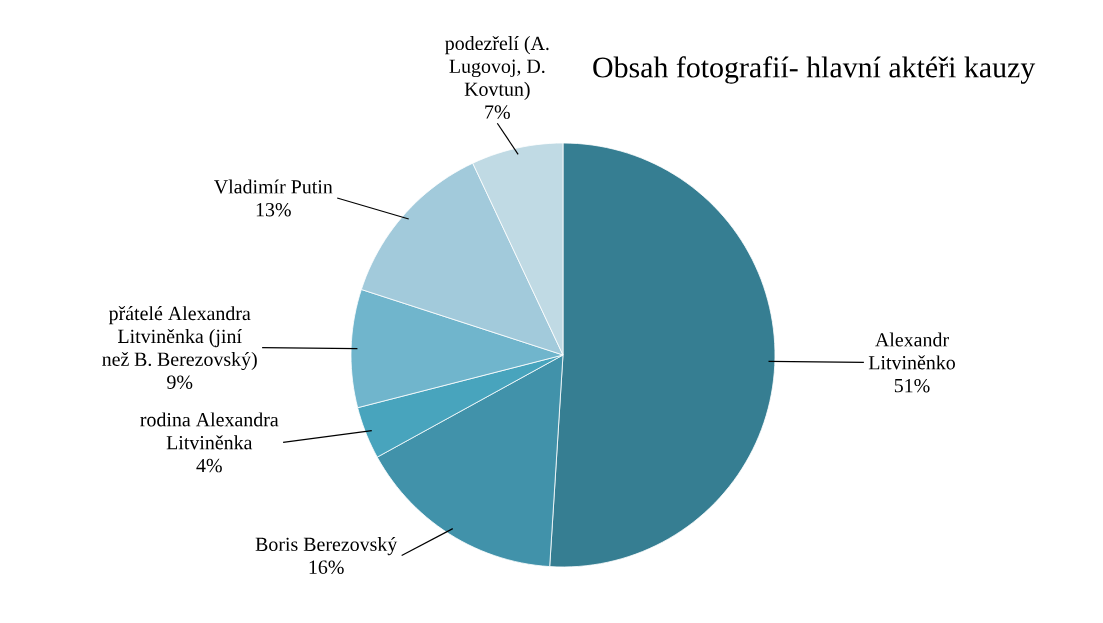  I want to click on slice-label: rodina Alexandra Litviněnka, so click(209, 431).